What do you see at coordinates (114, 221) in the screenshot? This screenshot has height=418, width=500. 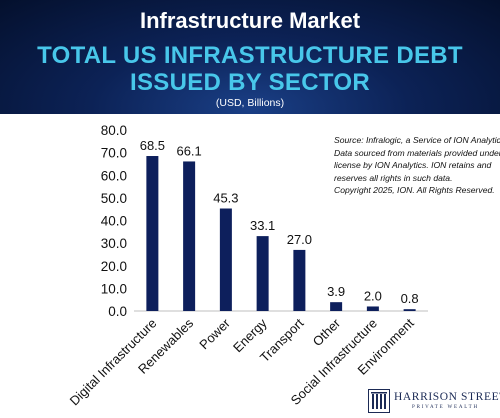 I see `y-tick-label: 40.0` at bounding box center [114, 221].